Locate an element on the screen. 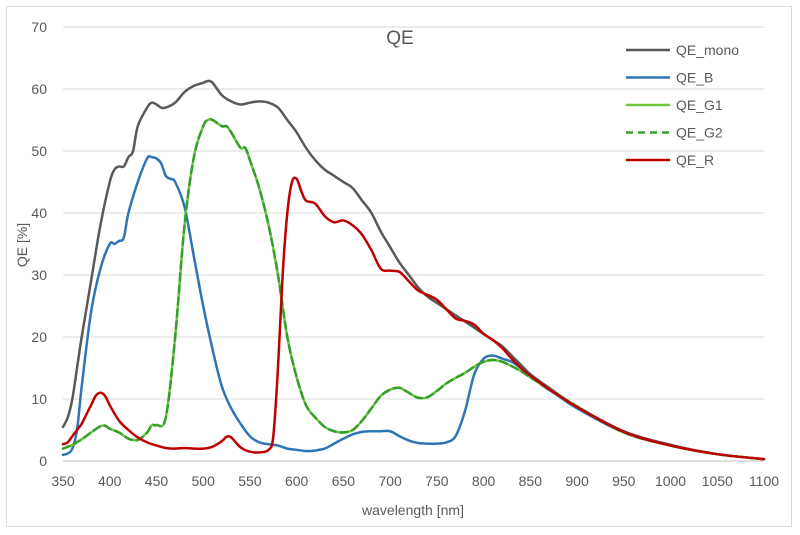 The height and width of the screenshot is (535, 800). x-tick-label-800: 800 is located at coordinates (484, 481).